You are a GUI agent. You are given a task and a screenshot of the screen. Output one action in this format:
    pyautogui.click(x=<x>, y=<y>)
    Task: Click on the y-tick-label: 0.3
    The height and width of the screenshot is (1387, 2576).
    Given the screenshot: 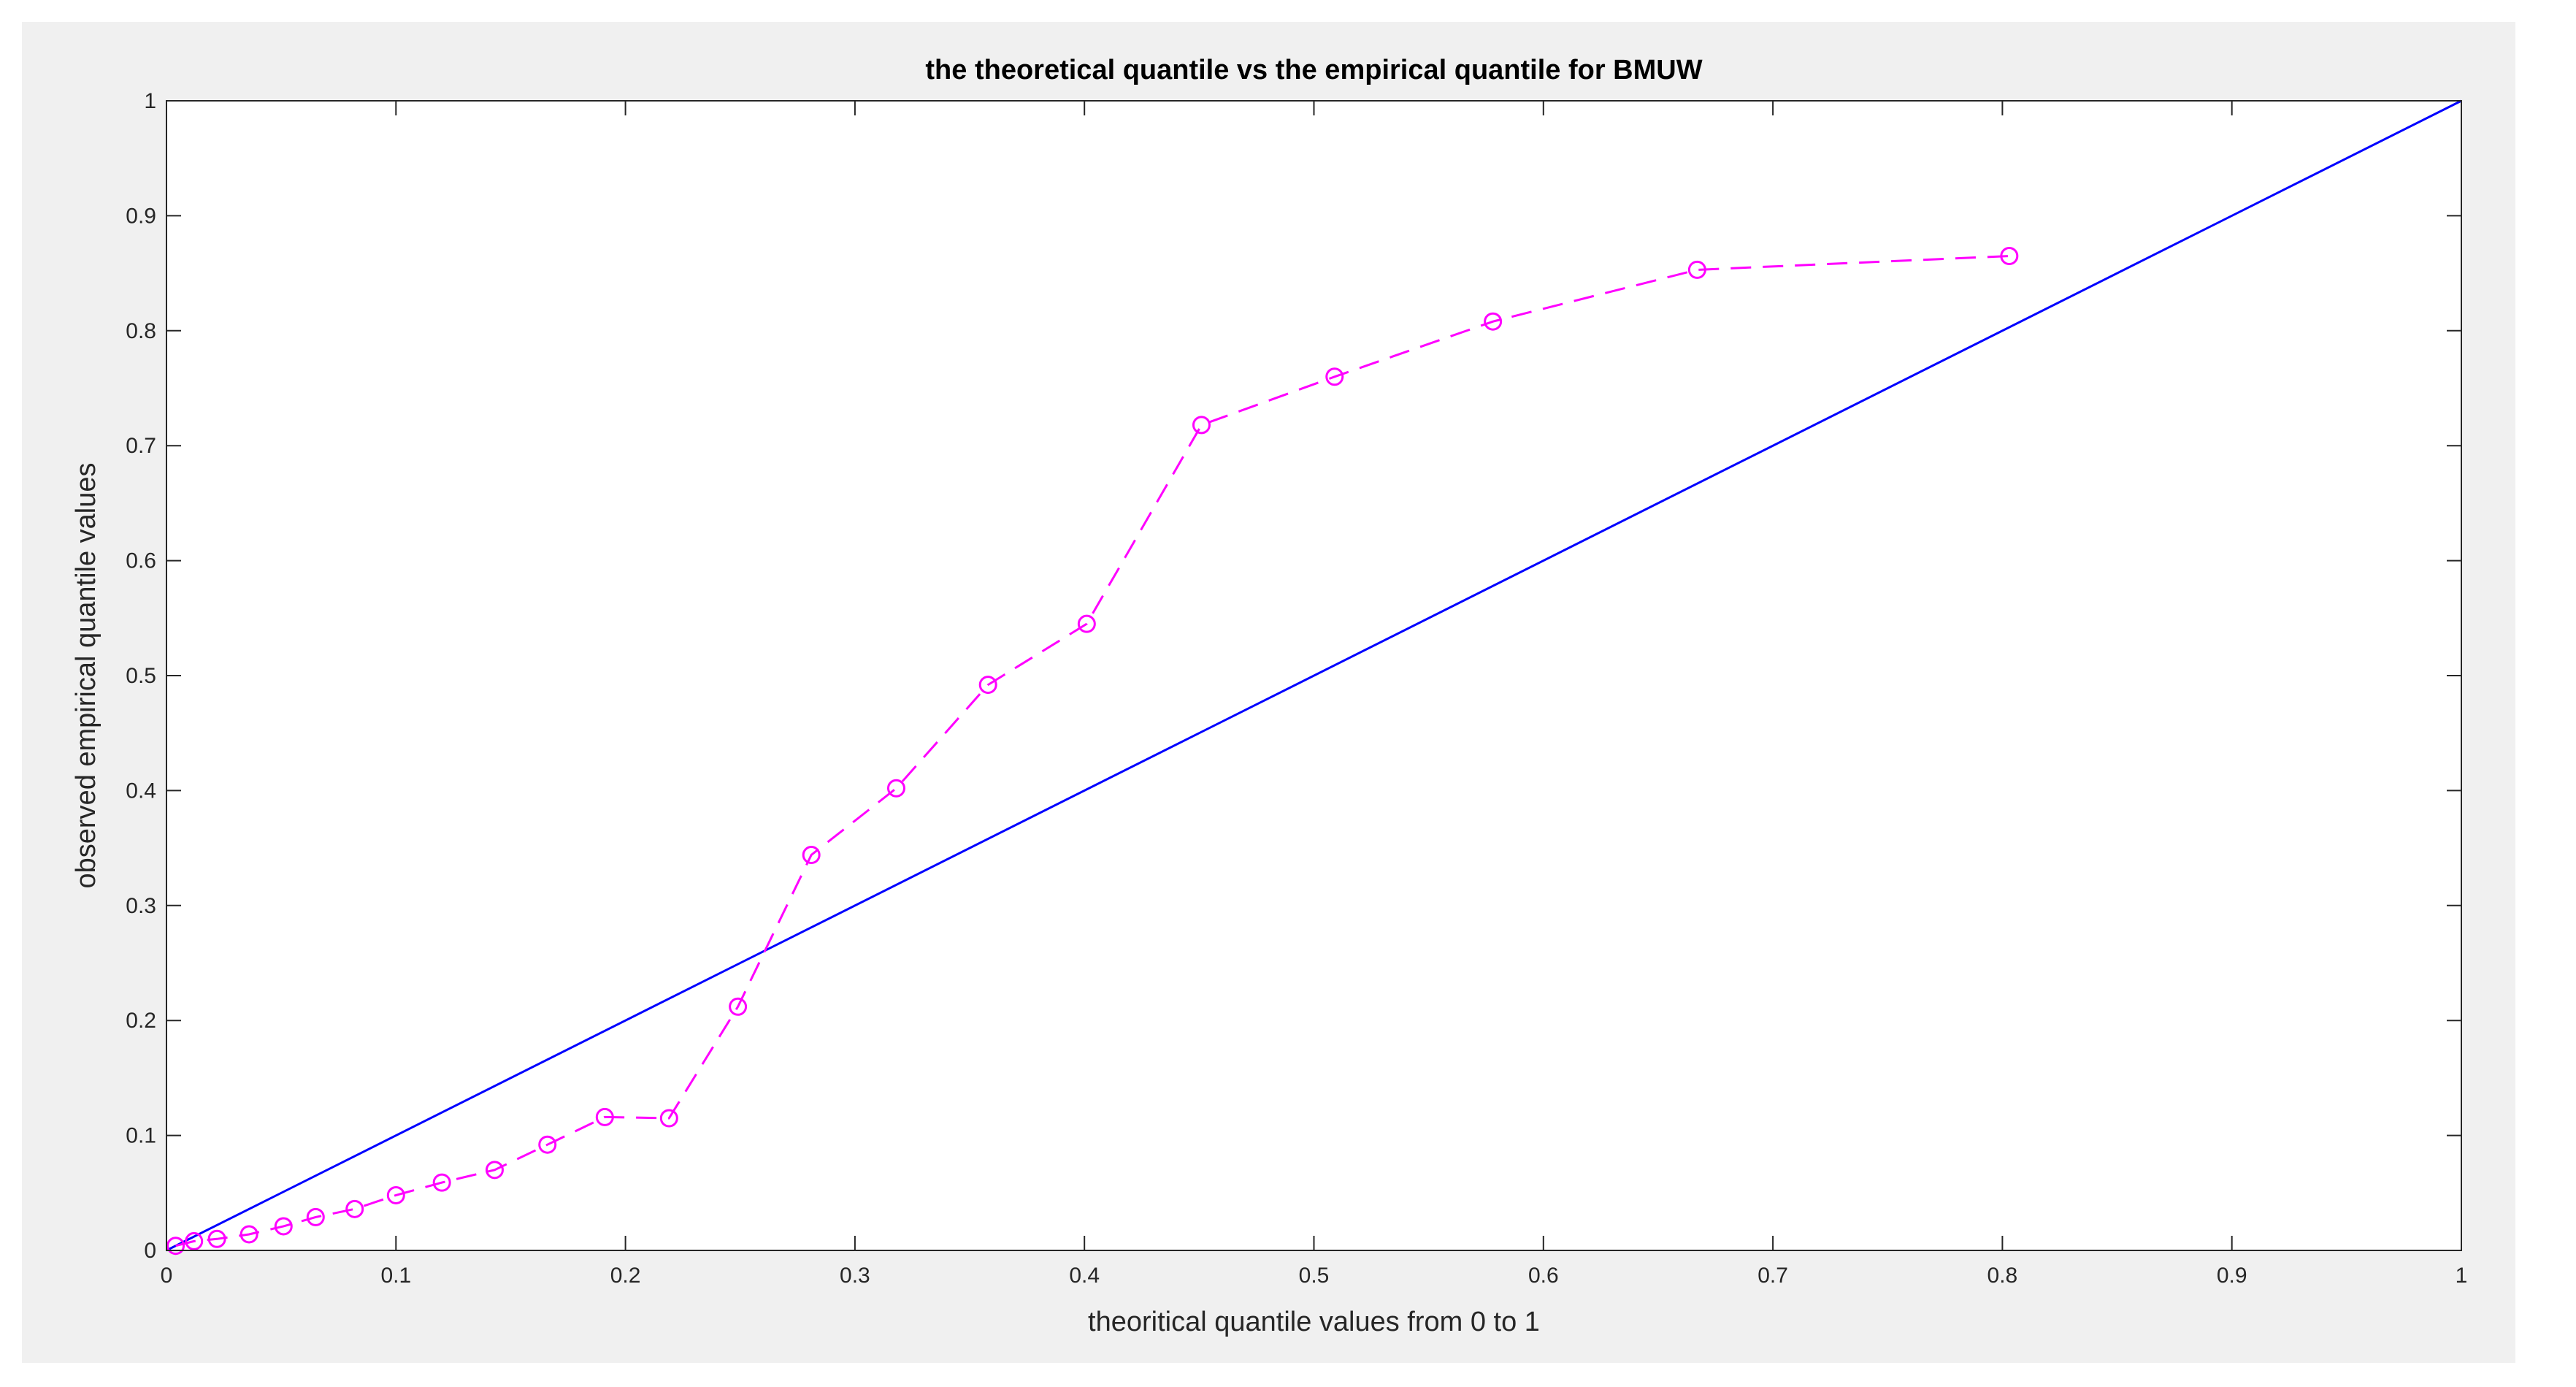 What is the action you would take?
    pyautogui.click(x=141, y=906)
    